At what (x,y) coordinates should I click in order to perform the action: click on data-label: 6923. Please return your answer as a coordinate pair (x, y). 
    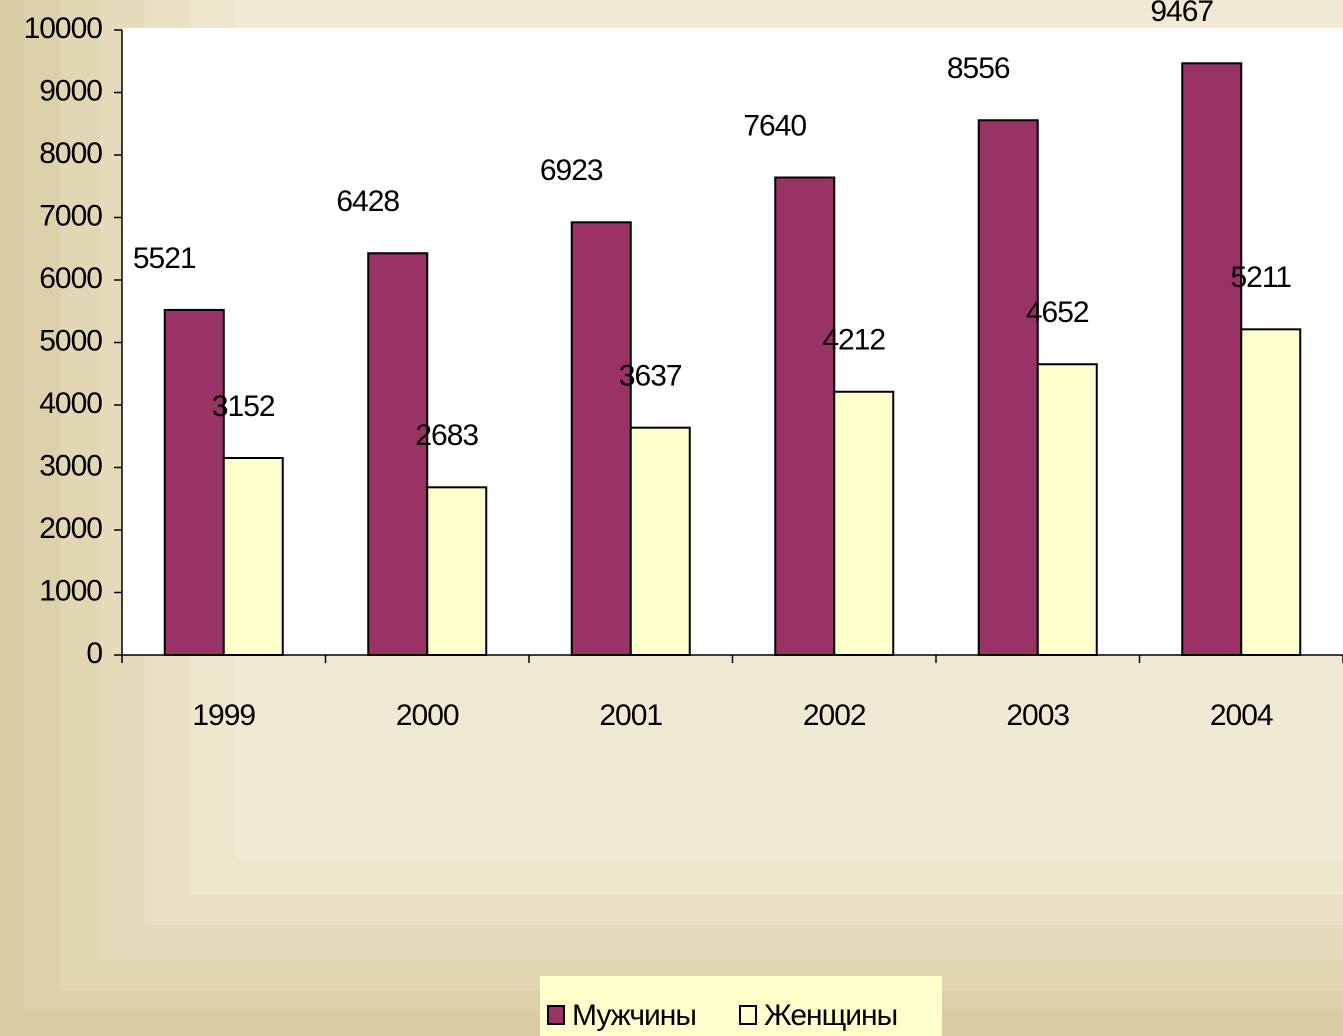
    Looking at the image, I should click on (571, 170).